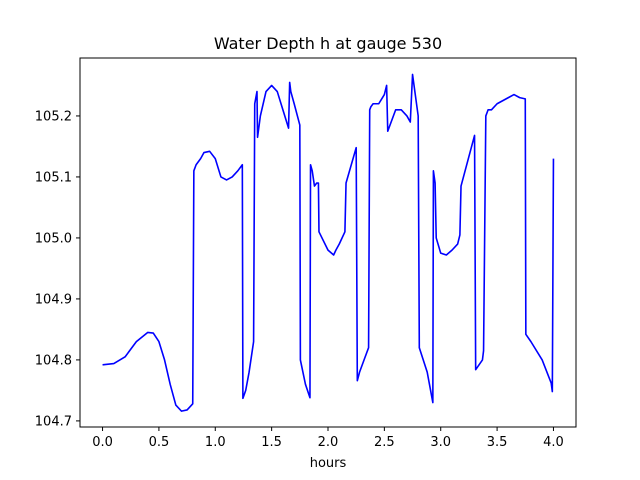 This screenshot has height=480, width=640. Describe the element at coordinates (53, 421) in the screenshot. I see `y-tick-label: 104.7` at that location.